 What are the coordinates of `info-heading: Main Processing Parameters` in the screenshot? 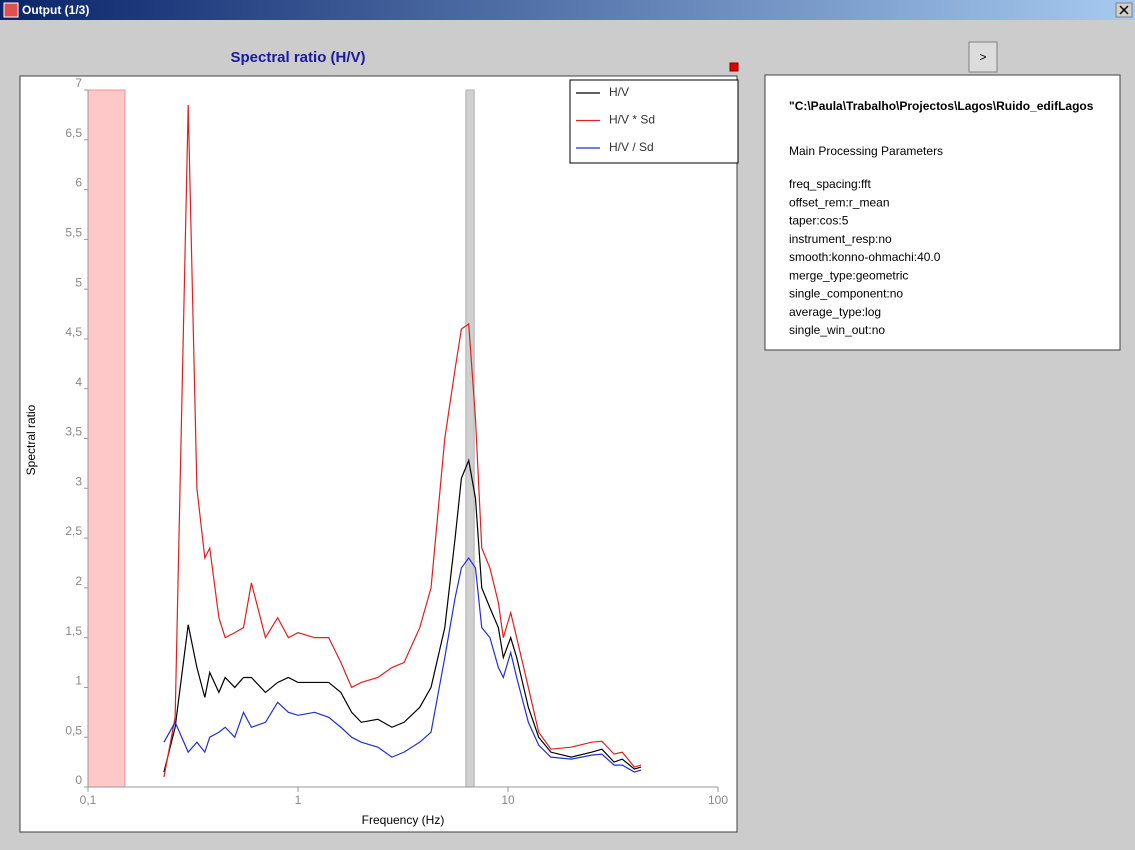 It's located at (866, 151).